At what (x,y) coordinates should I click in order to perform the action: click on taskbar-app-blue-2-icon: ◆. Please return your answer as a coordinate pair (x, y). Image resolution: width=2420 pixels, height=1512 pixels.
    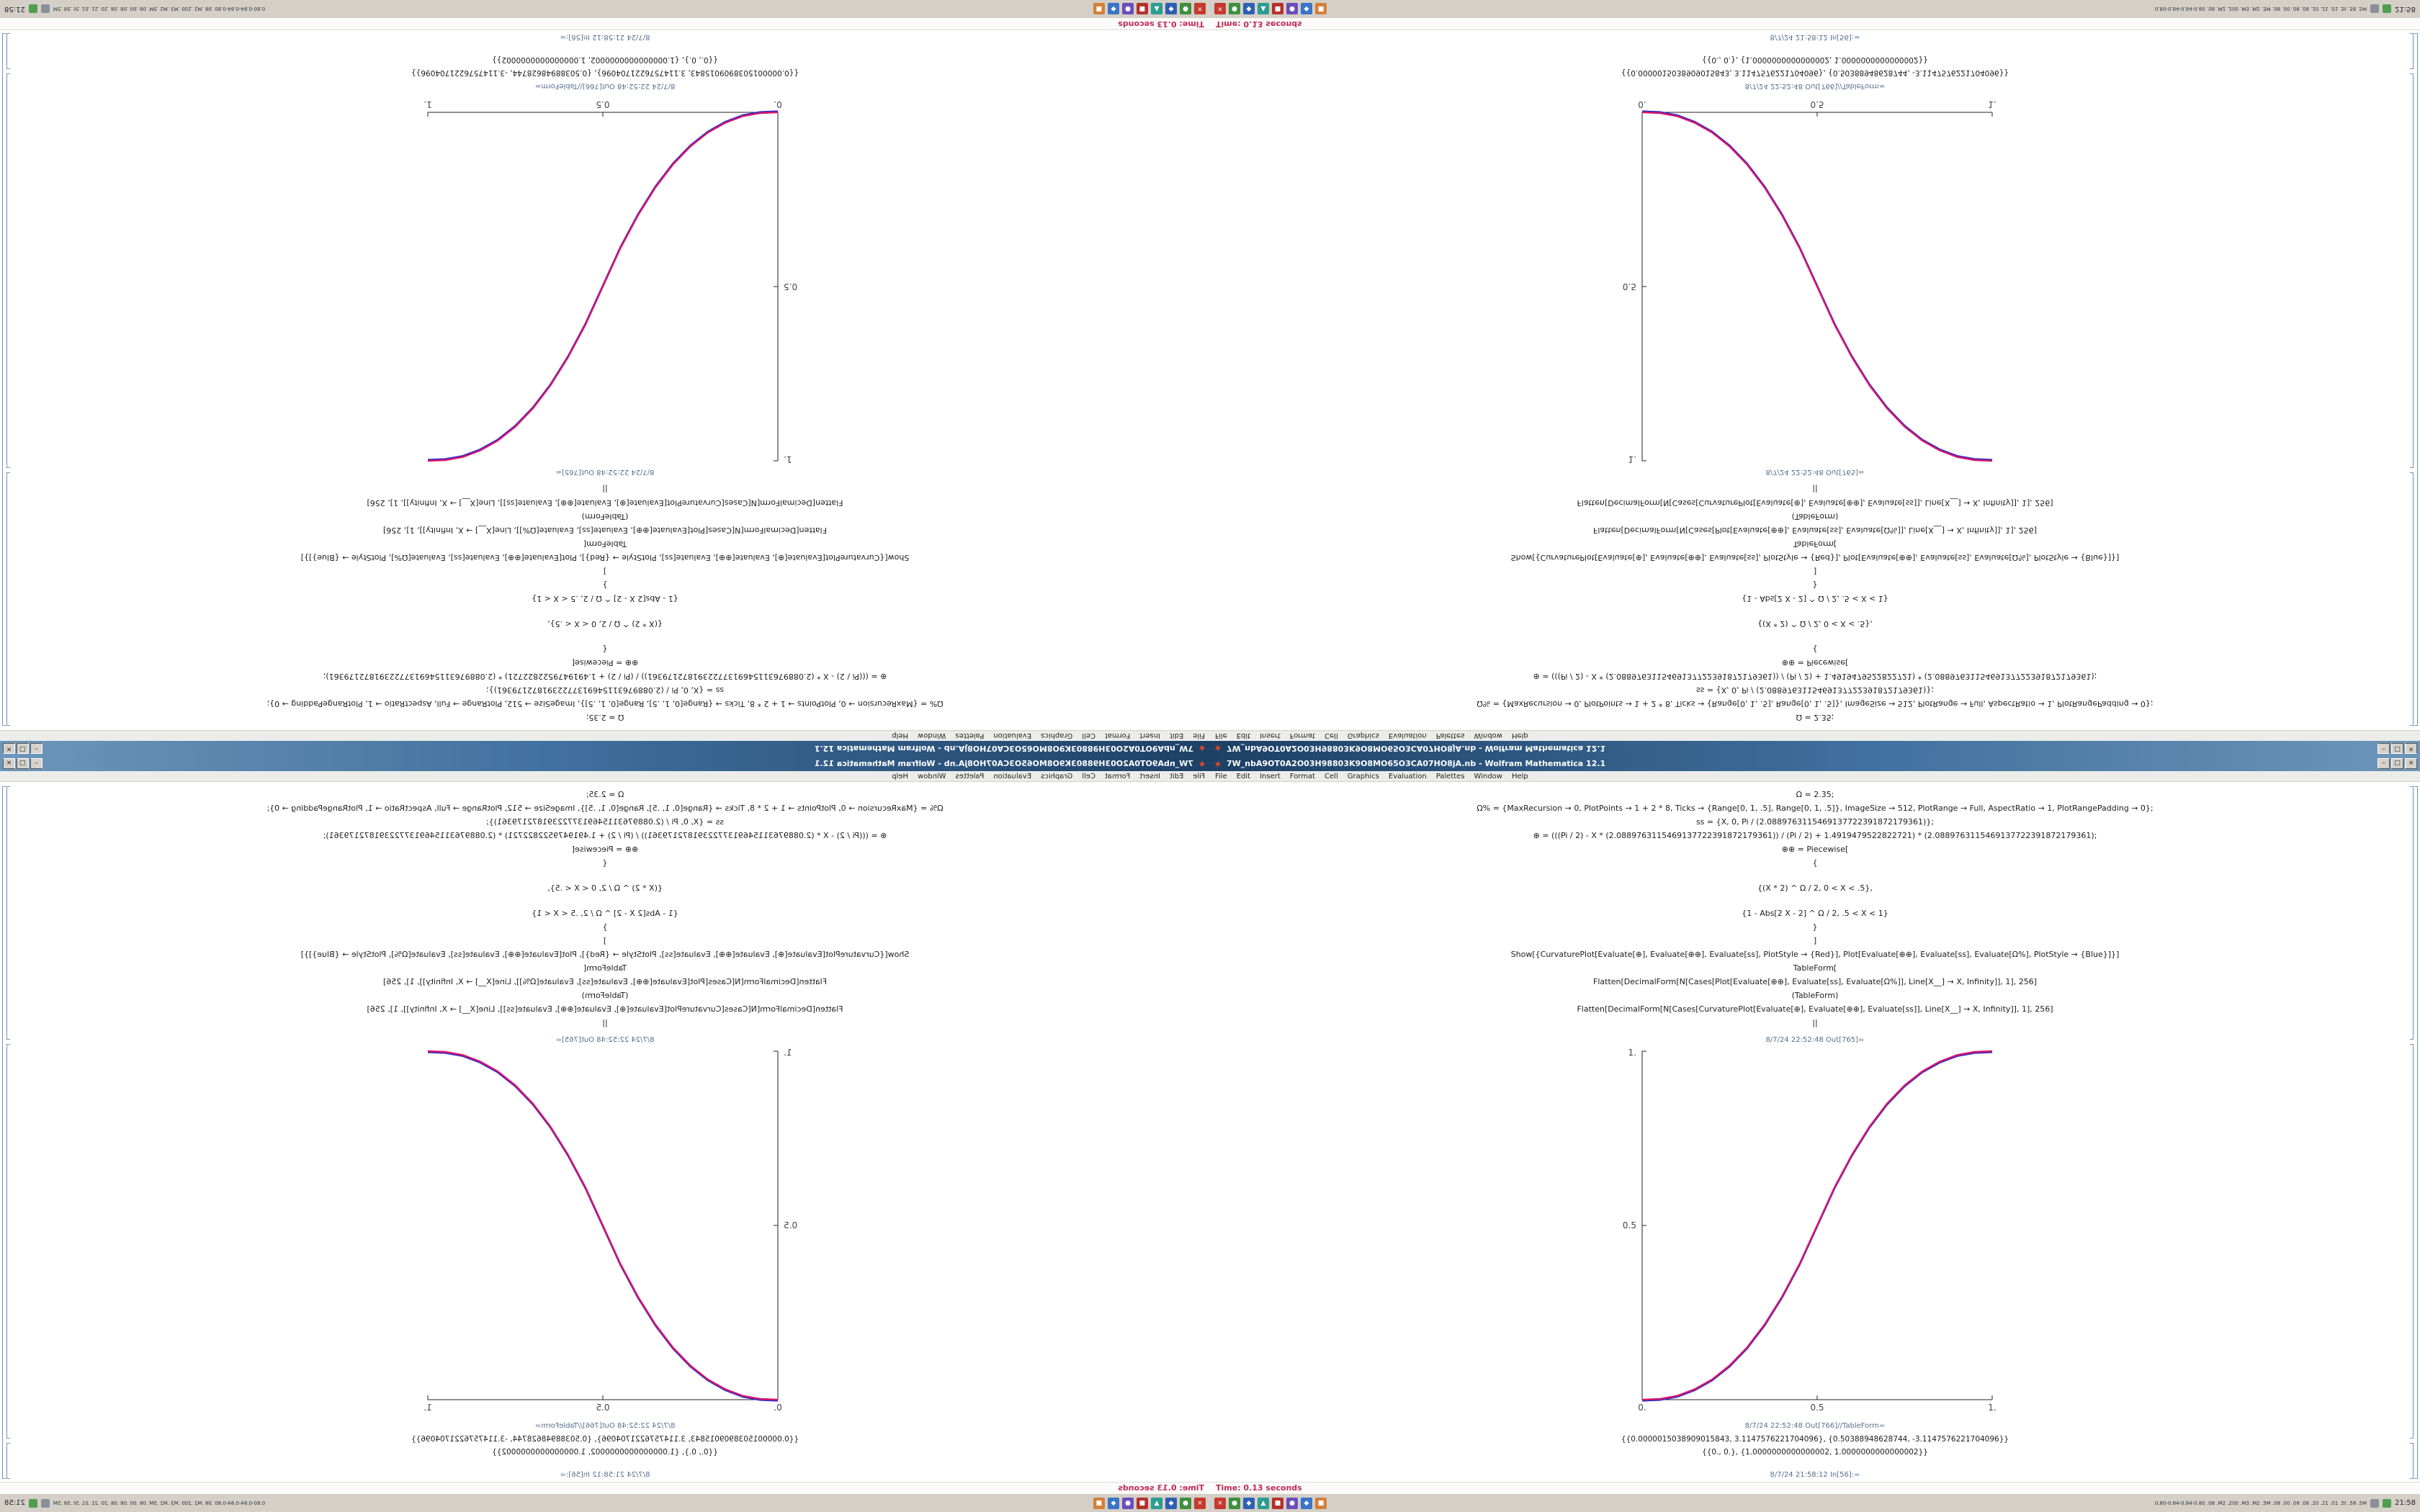
    Looking at the image, I should click on (1113, 9).